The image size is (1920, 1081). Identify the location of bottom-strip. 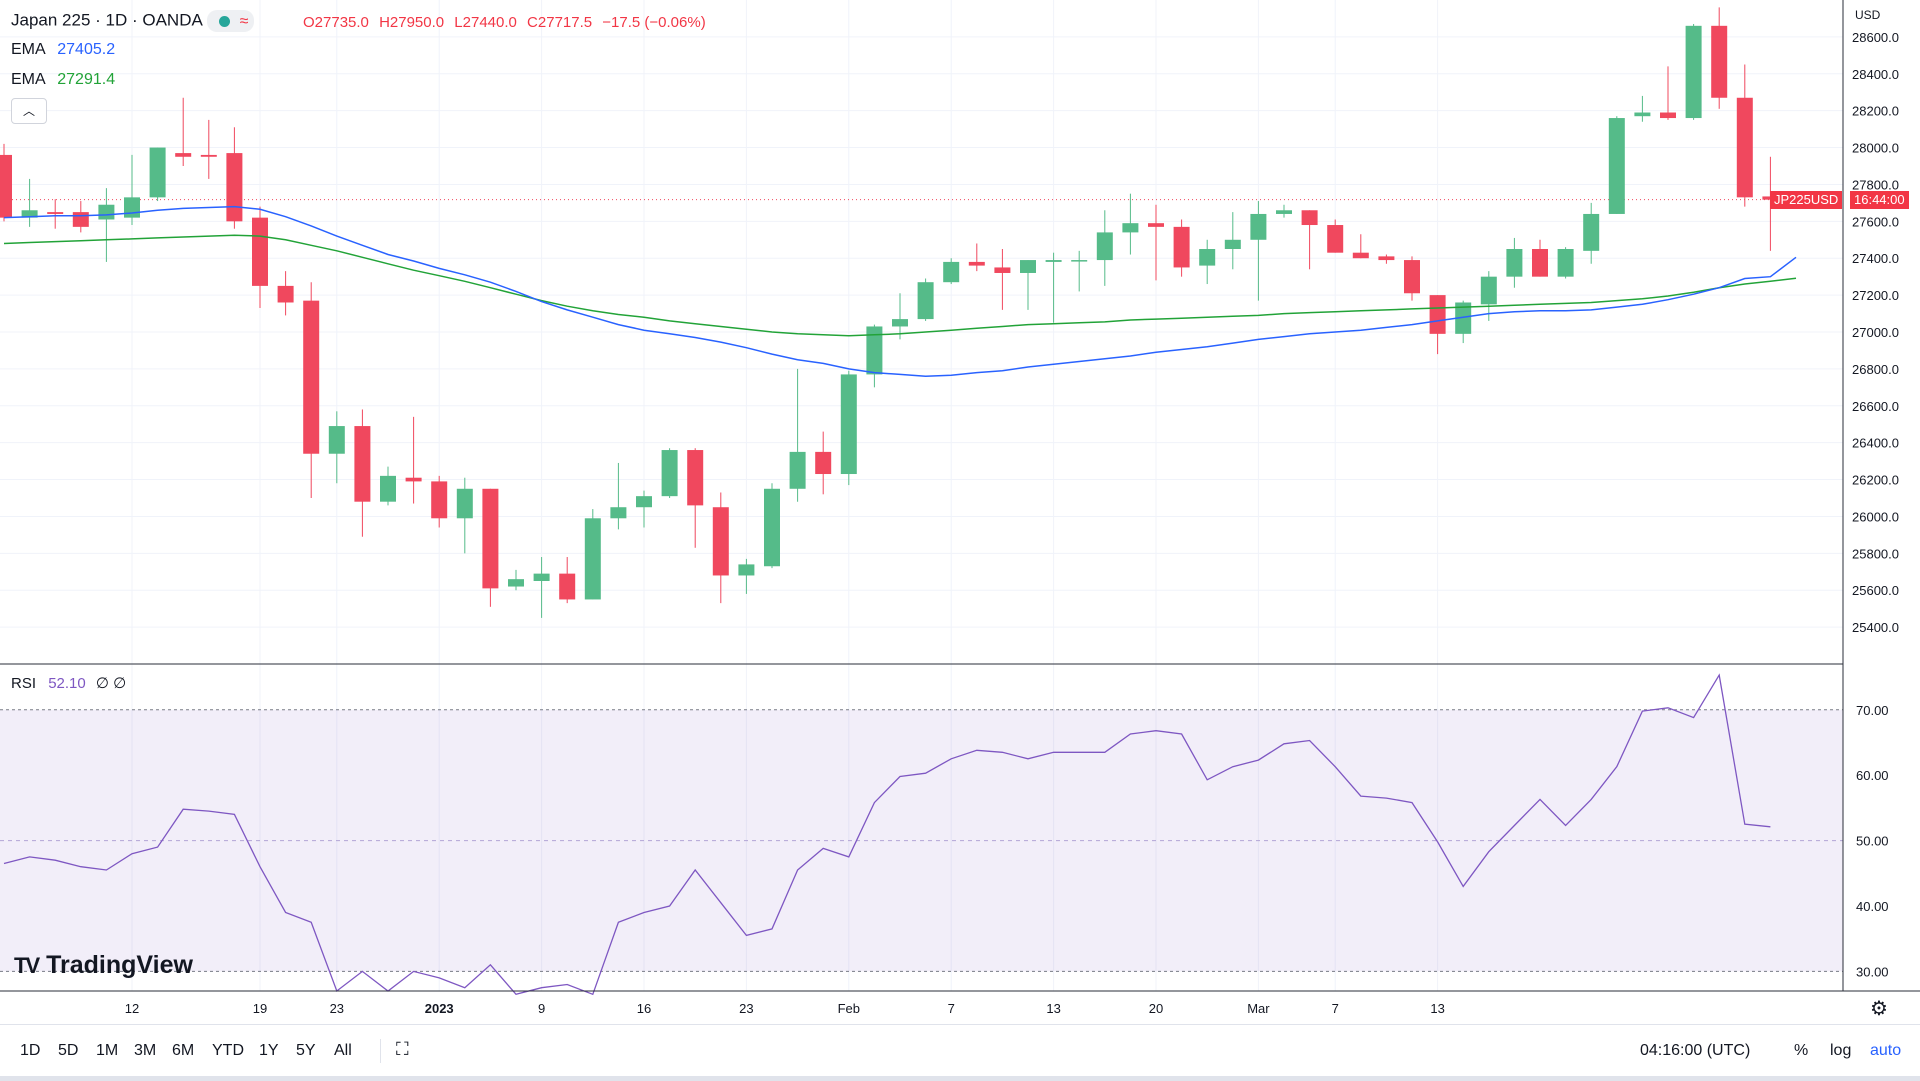
(960, 1078).